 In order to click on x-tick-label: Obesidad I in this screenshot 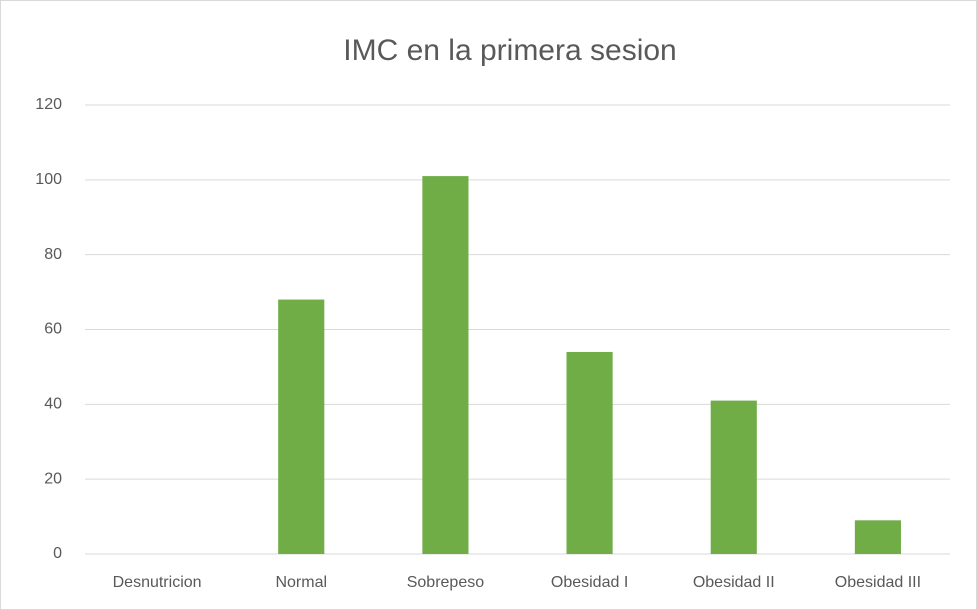, I will do `click(589, 582)`.